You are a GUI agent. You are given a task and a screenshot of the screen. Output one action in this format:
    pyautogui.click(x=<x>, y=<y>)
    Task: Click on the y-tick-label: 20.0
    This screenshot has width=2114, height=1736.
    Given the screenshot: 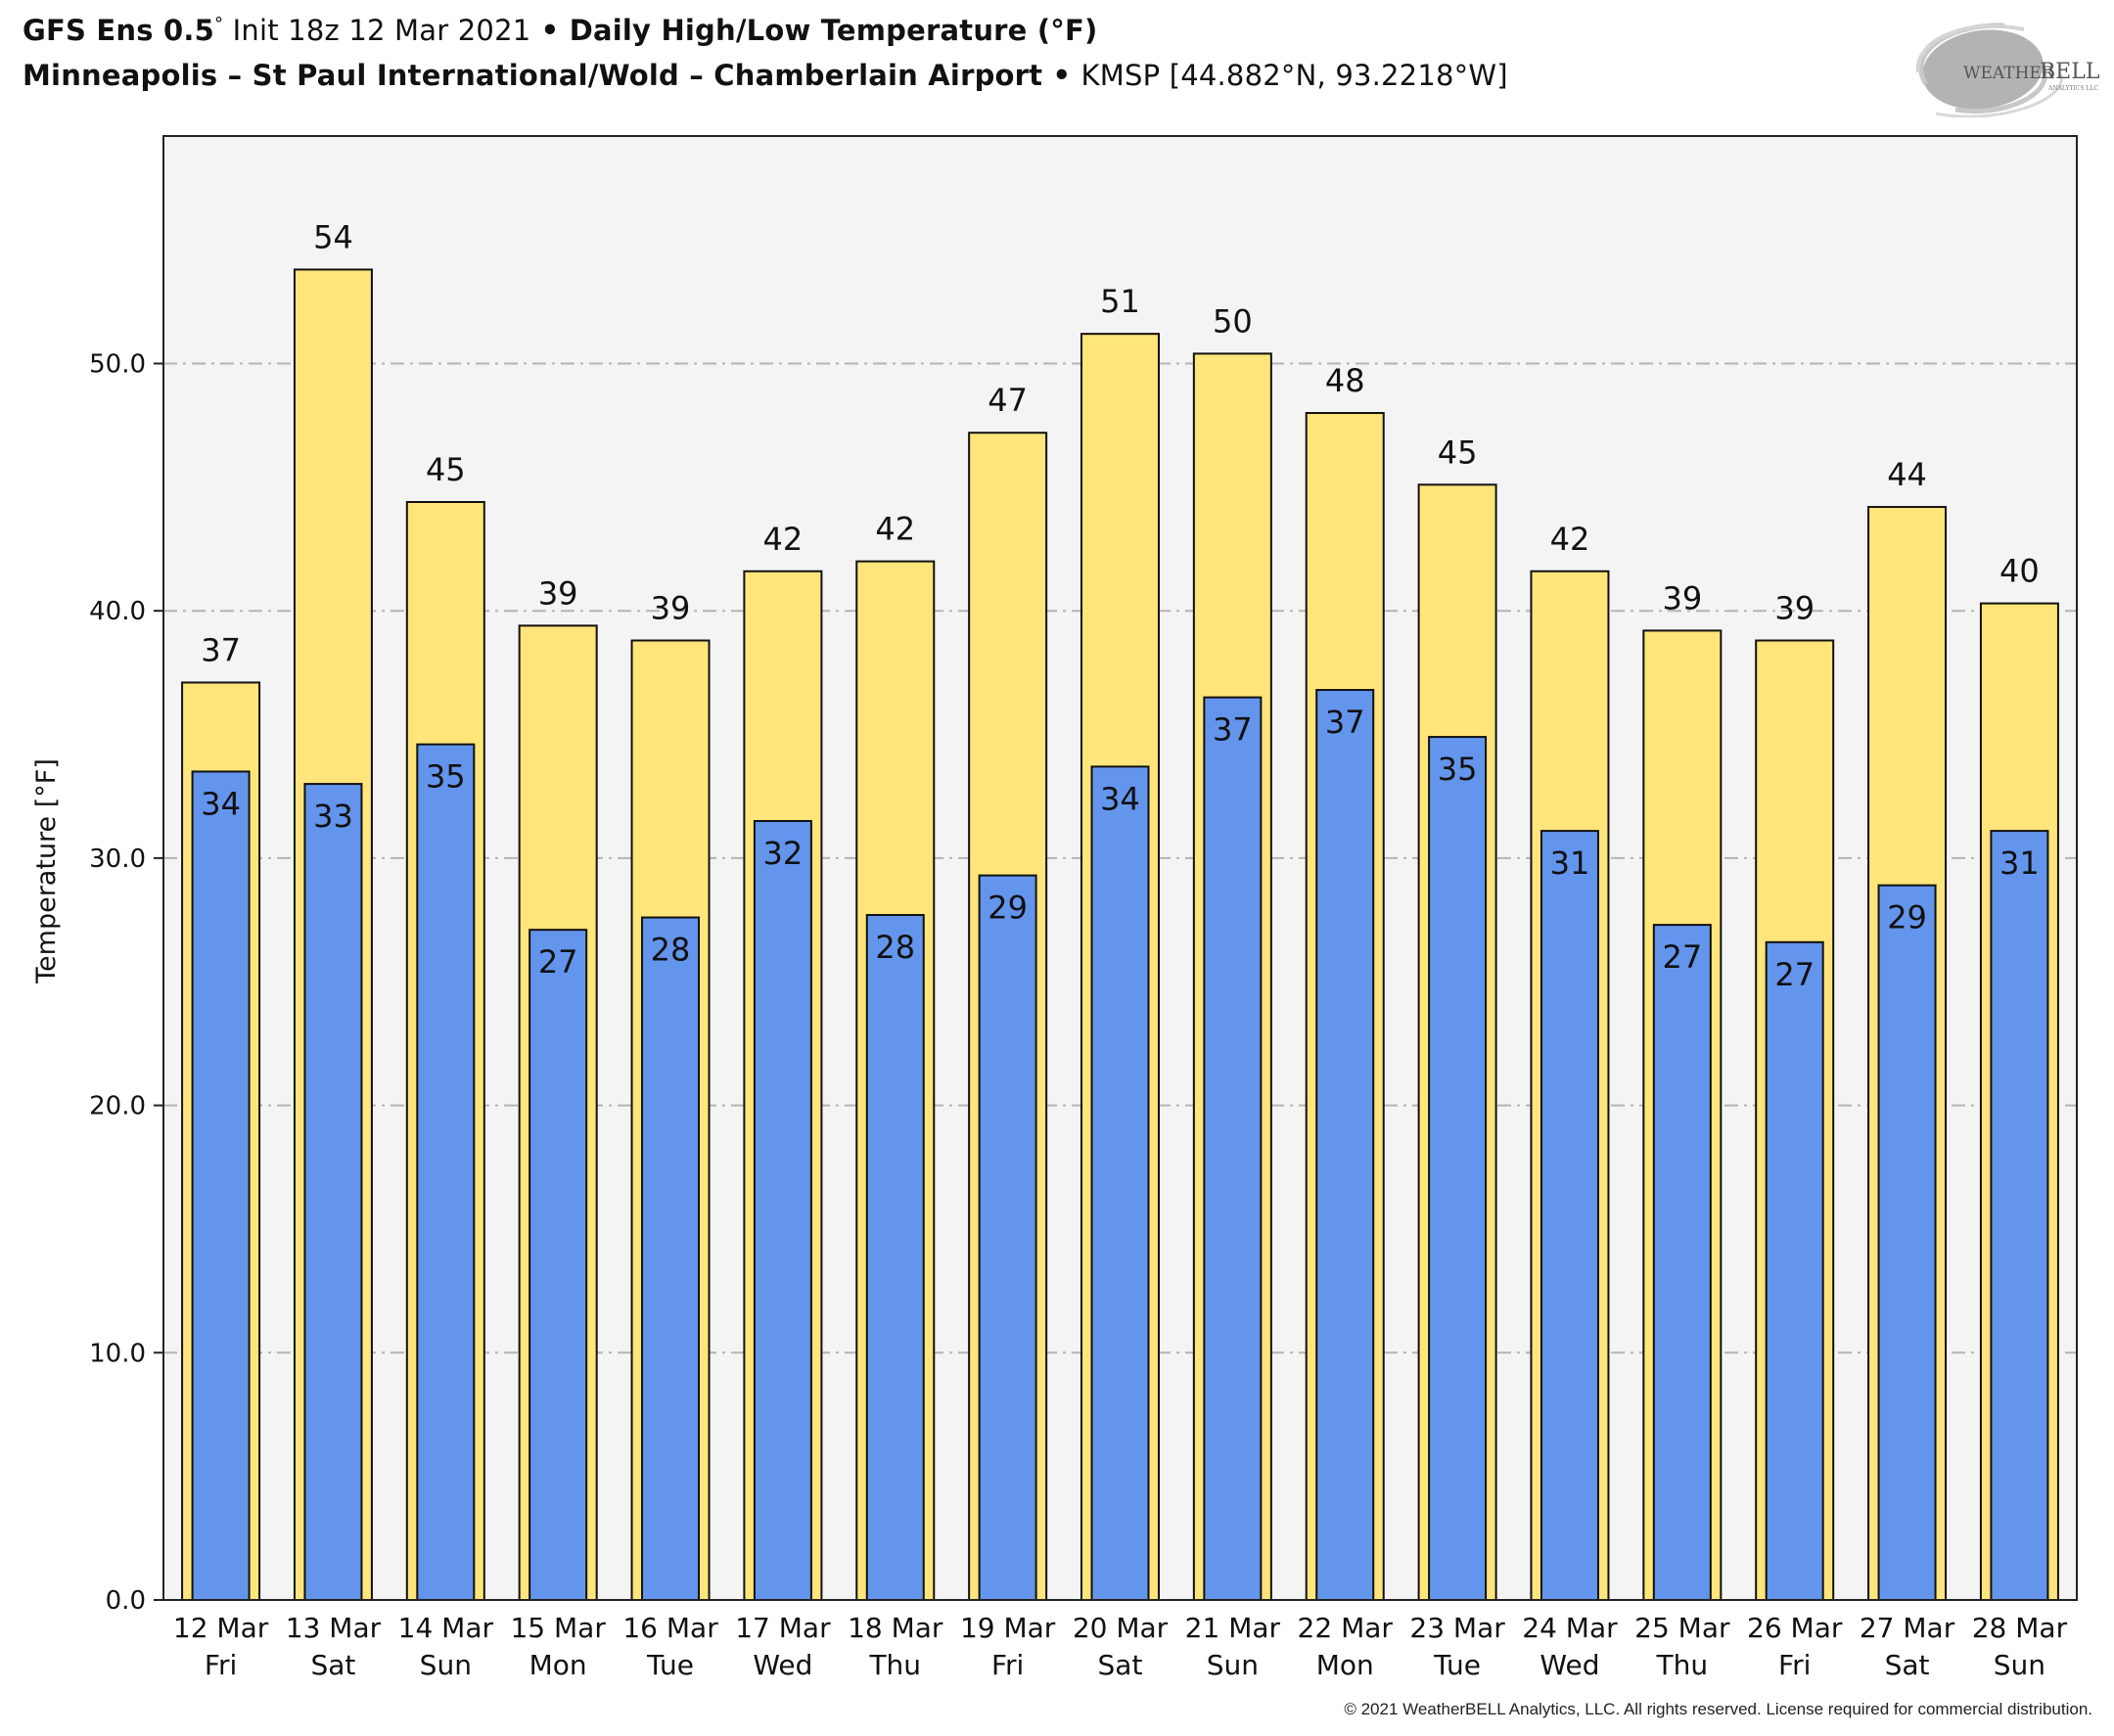 What is the action you would take?
    pyautogui.click(x=118, y=1106)
    